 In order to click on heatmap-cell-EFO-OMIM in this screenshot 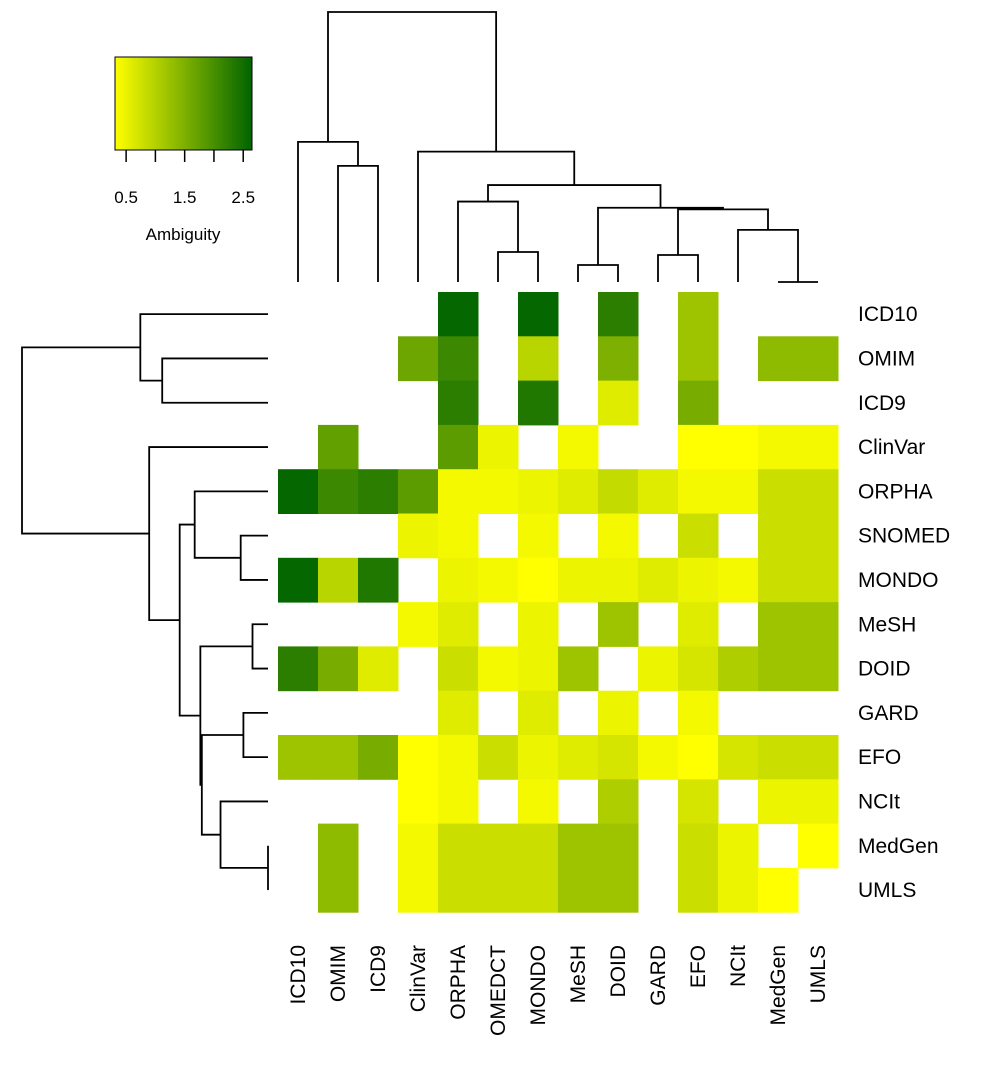, I will do `click(338, 757)`.